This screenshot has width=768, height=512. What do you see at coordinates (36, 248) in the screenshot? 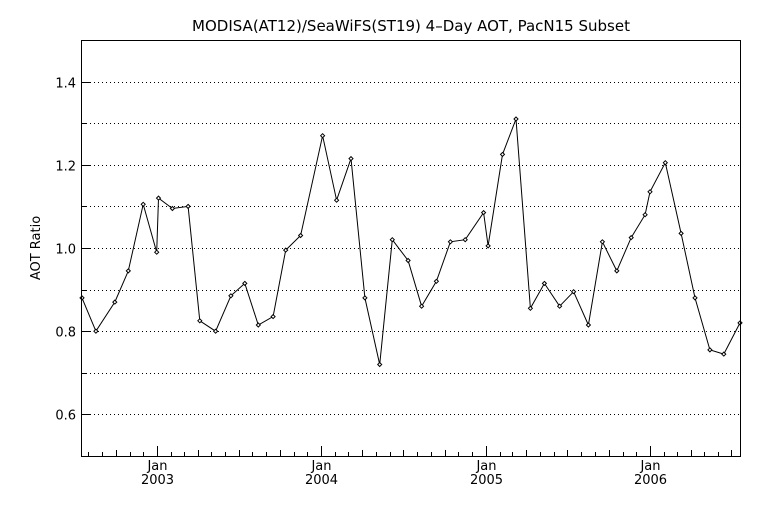
I see `y-axis-label: AOT Ratio` at bounding box center [36, 248].